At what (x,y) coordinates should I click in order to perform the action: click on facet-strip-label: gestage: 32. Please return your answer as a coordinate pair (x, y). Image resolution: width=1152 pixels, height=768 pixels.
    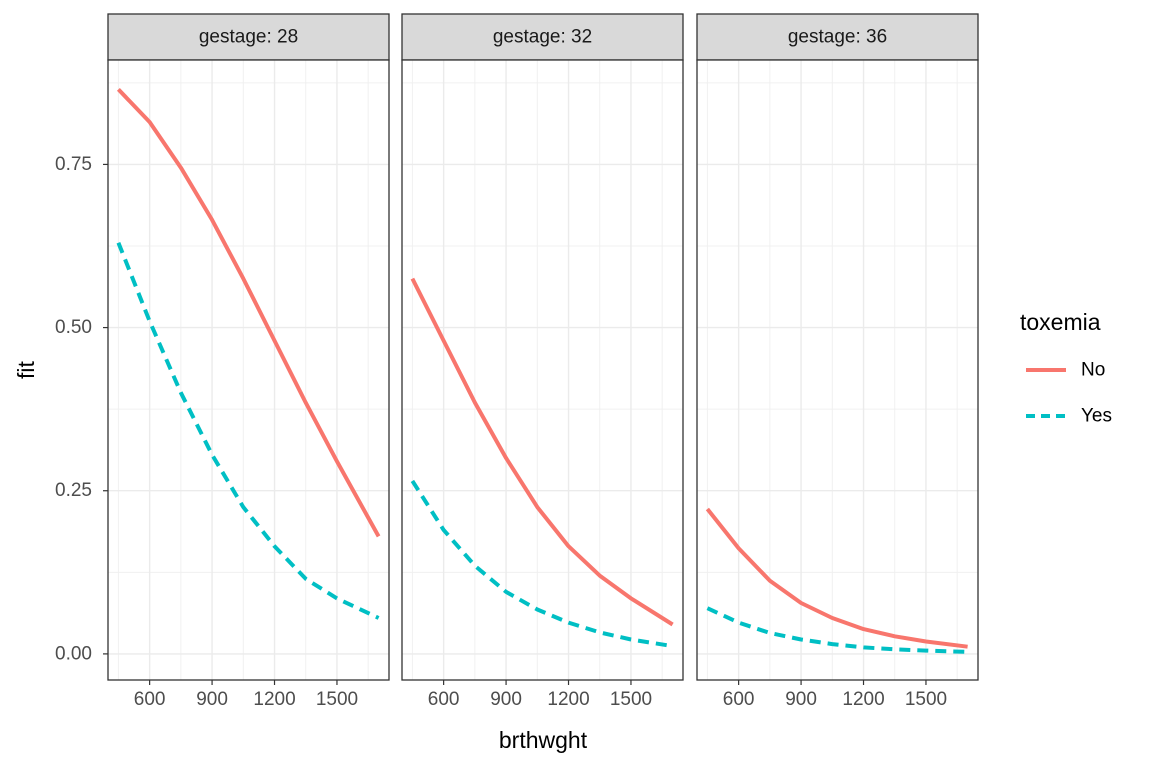
    Looking at the image, I should click on (542, 37).